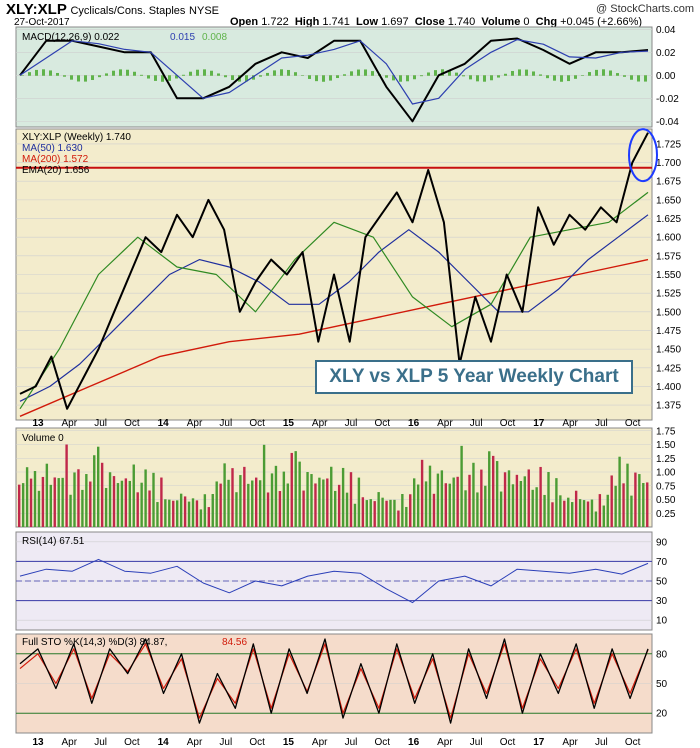 The width and height of the screenshot is (700, 748). I want to click on low-label: Low, so click(367, 22).